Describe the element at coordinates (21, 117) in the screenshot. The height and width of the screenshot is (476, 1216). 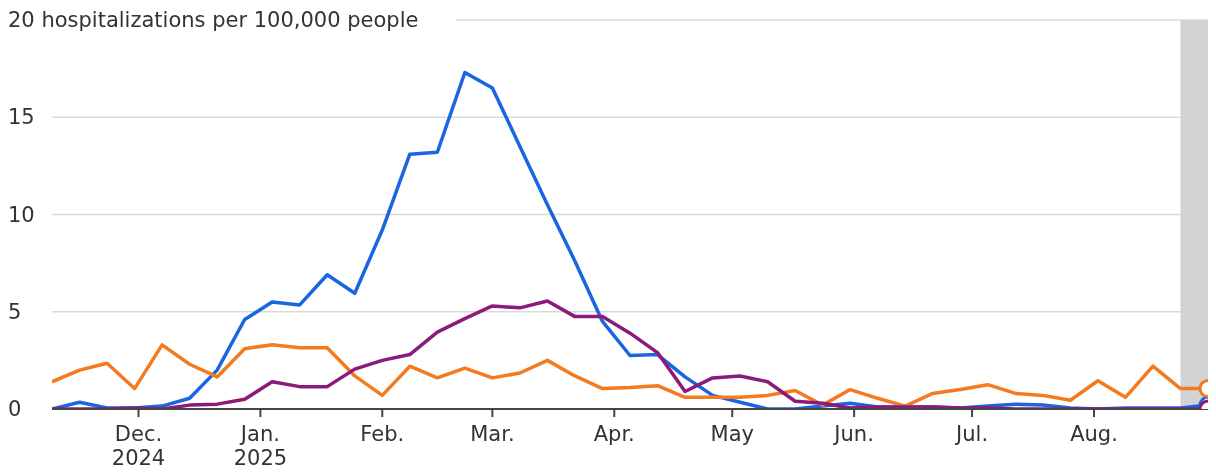
I see `y-tick-label: 15` at that location.